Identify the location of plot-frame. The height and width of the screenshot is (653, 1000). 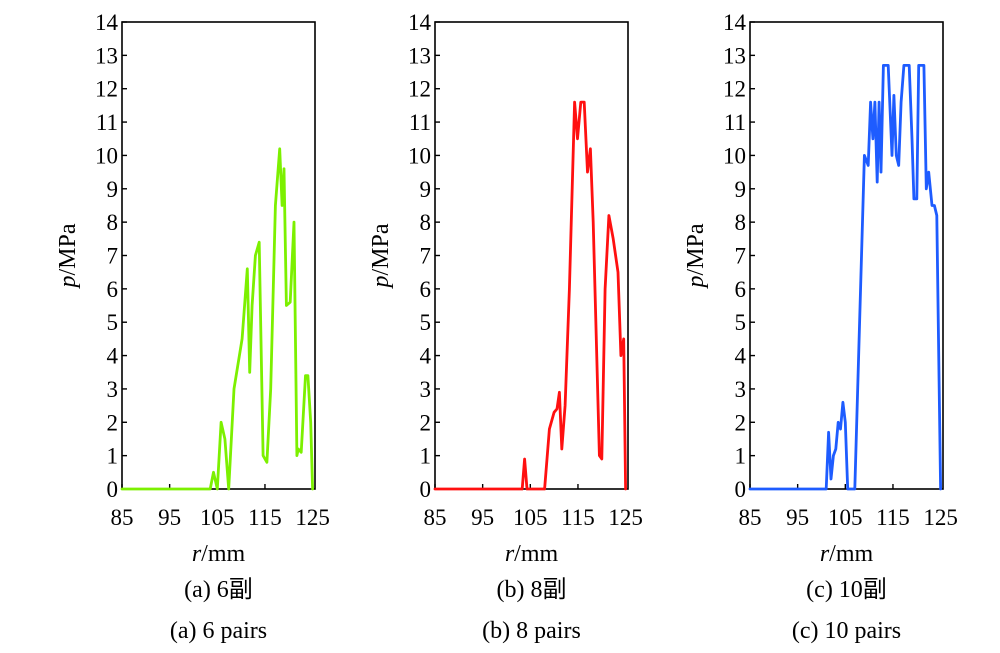
(846, 255).